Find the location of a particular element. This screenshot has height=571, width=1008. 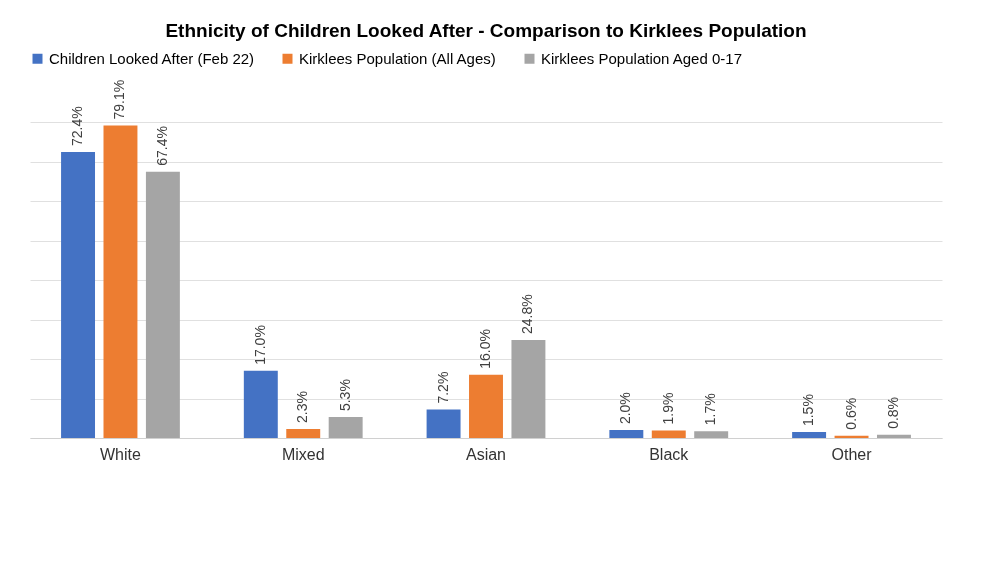

data-label: 16.0% is located at coordinates (485, 349).